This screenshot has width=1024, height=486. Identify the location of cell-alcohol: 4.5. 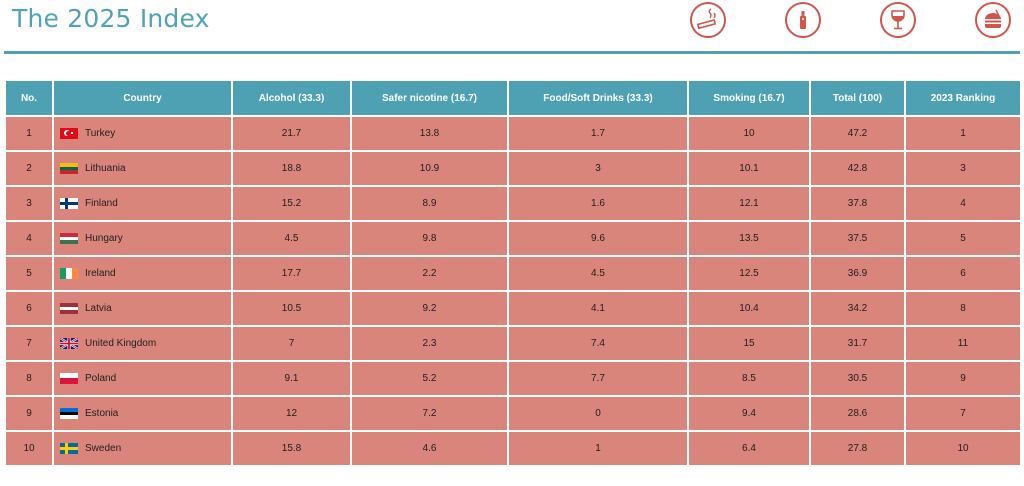
(291, 238).